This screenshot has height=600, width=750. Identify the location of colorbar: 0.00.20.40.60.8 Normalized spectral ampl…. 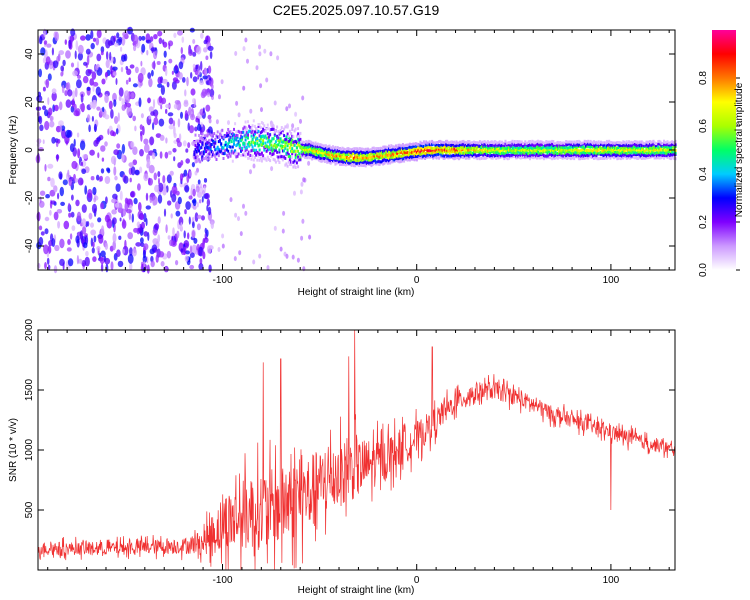
(721, 153).